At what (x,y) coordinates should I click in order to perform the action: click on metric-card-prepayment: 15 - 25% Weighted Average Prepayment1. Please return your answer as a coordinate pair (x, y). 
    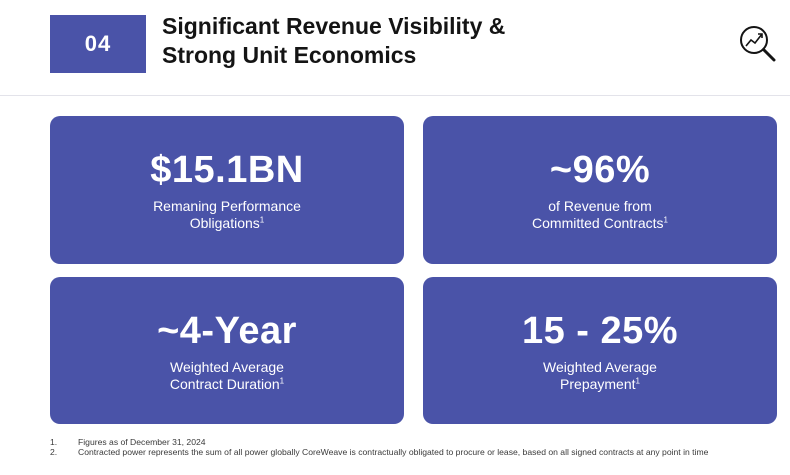
    Looking at the image, I should click on (600, 350).